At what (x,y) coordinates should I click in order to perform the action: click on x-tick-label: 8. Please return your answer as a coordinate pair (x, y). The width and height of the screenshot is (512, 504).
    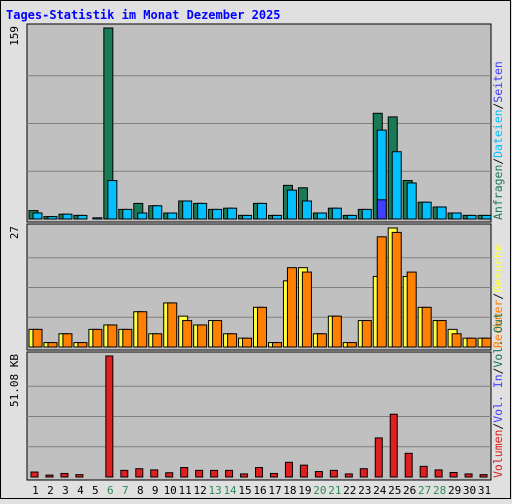
    Looking at the image, I should click on (140, 490).